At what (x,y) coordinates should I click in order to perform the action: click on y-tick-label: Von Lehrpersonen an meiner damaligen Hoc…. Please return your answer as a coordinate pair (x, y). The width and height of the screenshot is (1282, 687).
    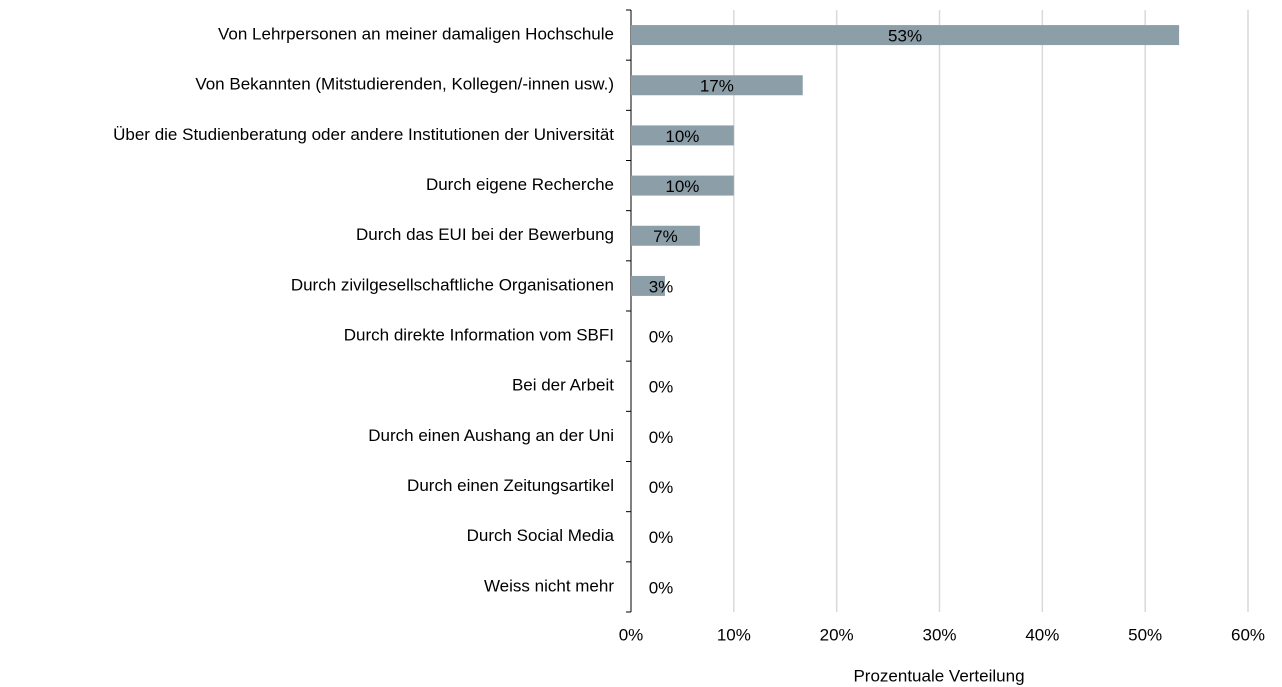
    Looking at the image, I should click on (416, 34).